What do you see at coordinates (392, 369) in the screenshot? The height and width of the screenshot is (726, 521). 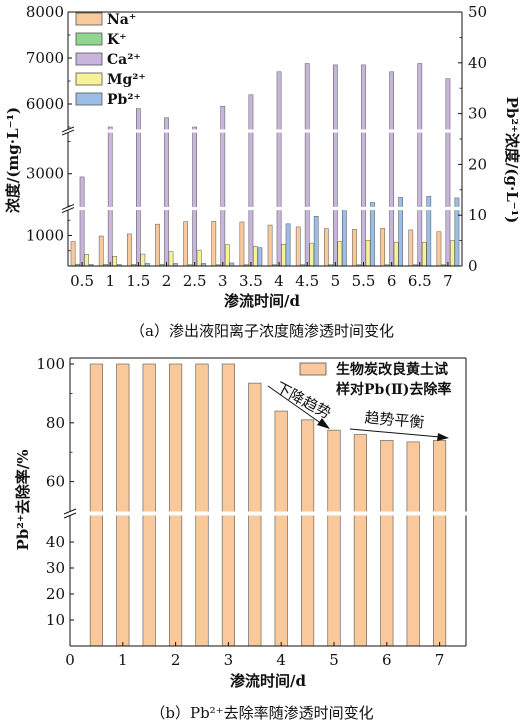 I see `legend-label-line-0: 生物炭改良黄土试` at bounding box center [392, 369].